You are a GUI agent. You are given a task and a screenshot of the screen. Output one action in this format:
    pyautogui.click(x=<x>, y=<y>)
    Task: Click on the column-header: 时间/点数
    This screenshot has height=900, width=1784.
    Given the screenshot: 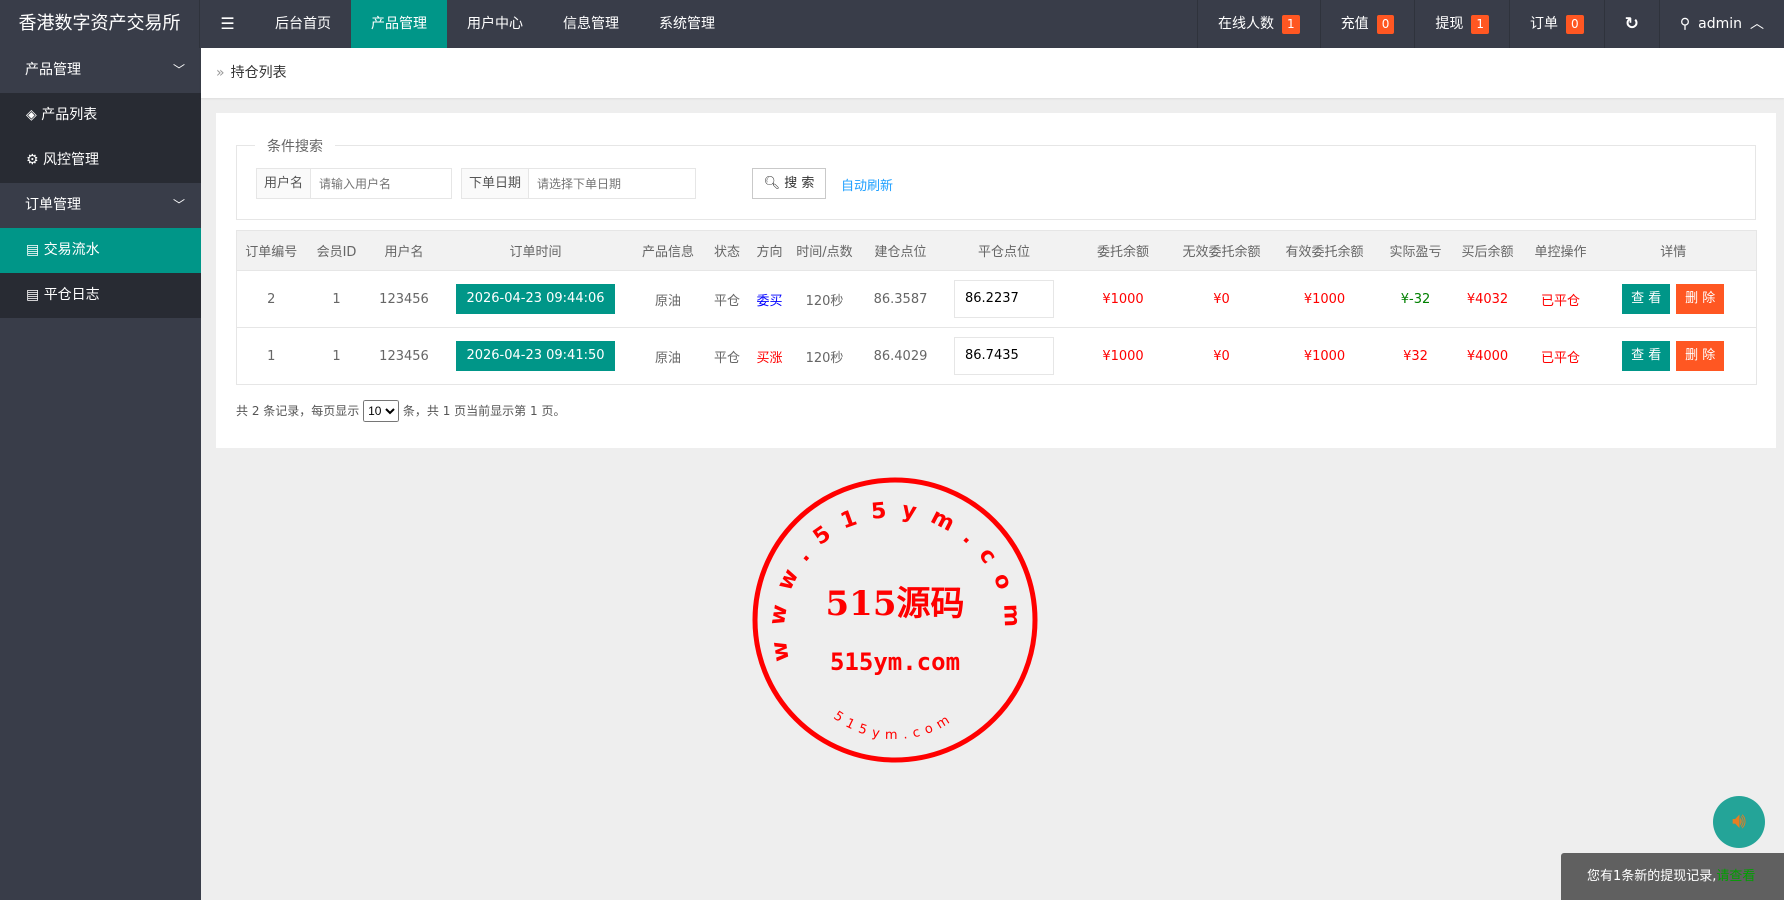 What is the action you would take?
    pyautogui.click(x=824, y=250)
    